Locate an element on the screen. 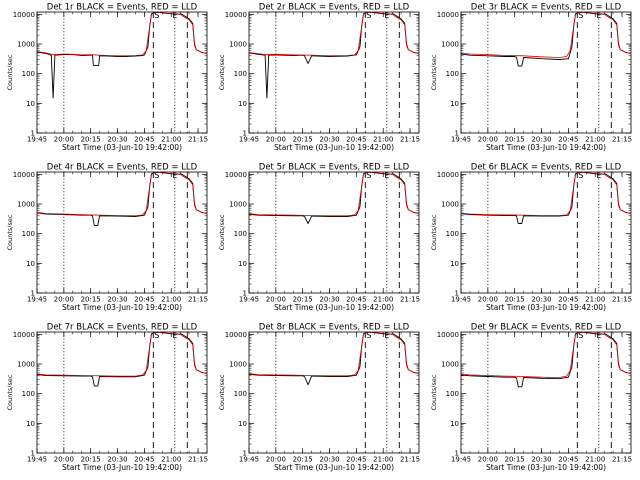 The image size is (640, 480). chart-title: Det 3r BLACK = Events, RED = LLD is located at coordinates (546, 8).